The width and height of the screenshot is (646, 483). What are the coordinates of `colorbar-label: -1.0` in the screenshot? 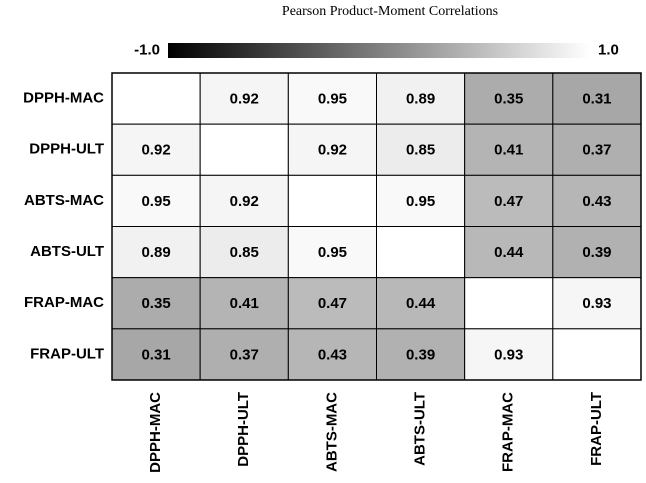 It's located at (147, 49).